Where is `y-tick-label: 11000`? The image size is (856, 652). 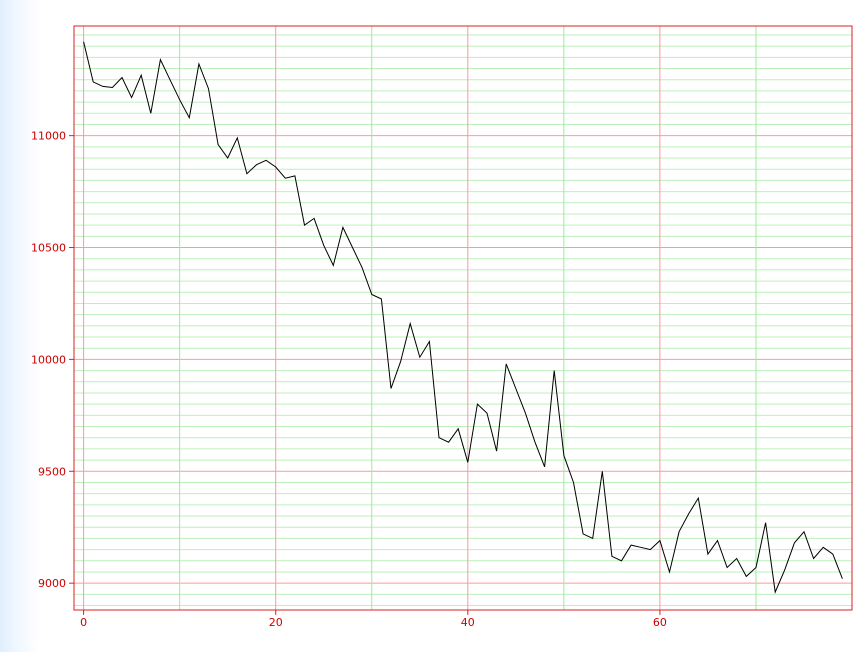
y-tick-label: 11000 is located at coordinates (48, 136).